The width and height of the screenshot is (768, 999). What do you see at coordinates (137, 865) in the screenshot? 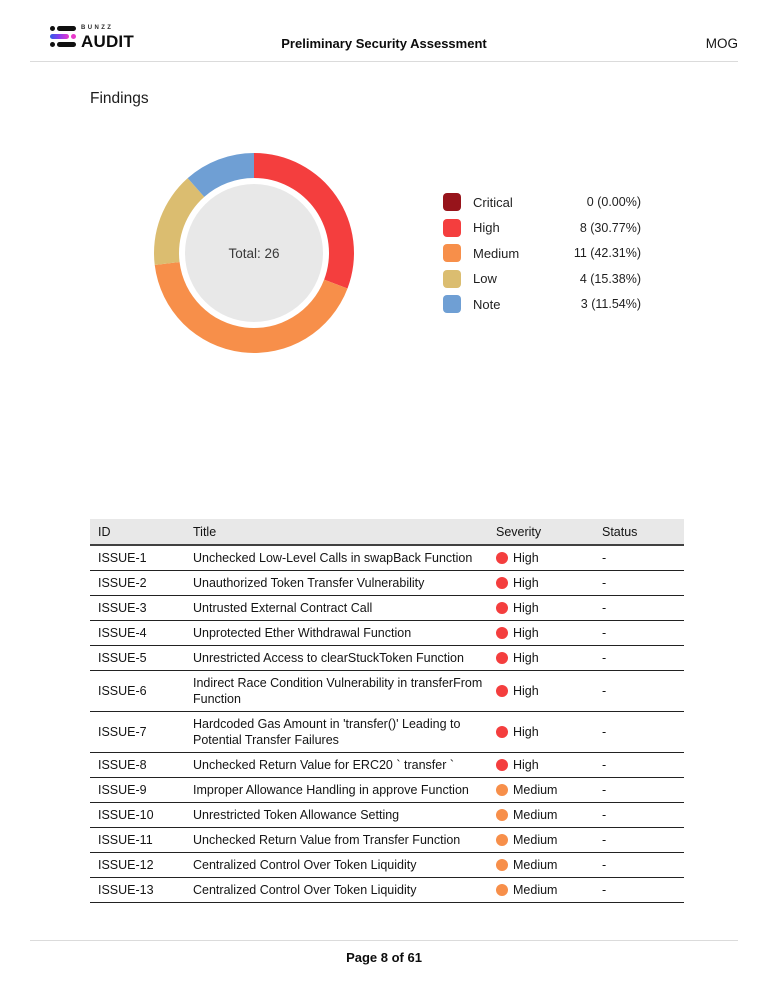
I see `issue-id-cell: ISSUE-12` at bounding box center [137, 865].